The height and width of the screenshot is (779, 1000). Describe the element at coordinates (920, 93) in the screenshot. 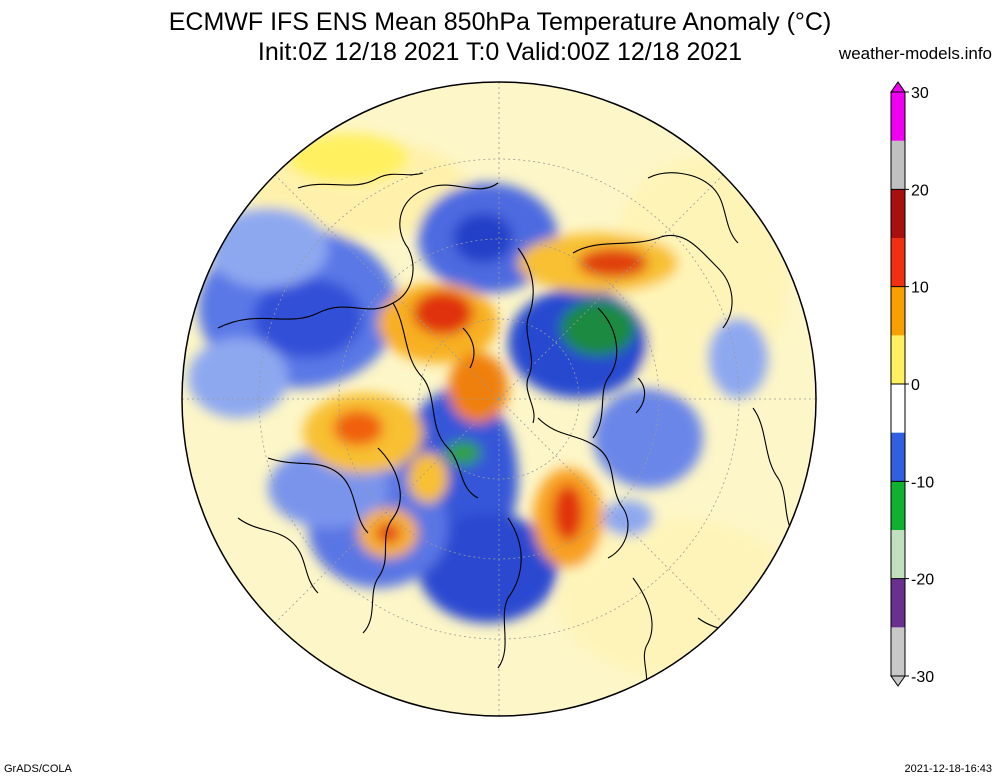

I see `colorbar-tick-label: 30` at that location.